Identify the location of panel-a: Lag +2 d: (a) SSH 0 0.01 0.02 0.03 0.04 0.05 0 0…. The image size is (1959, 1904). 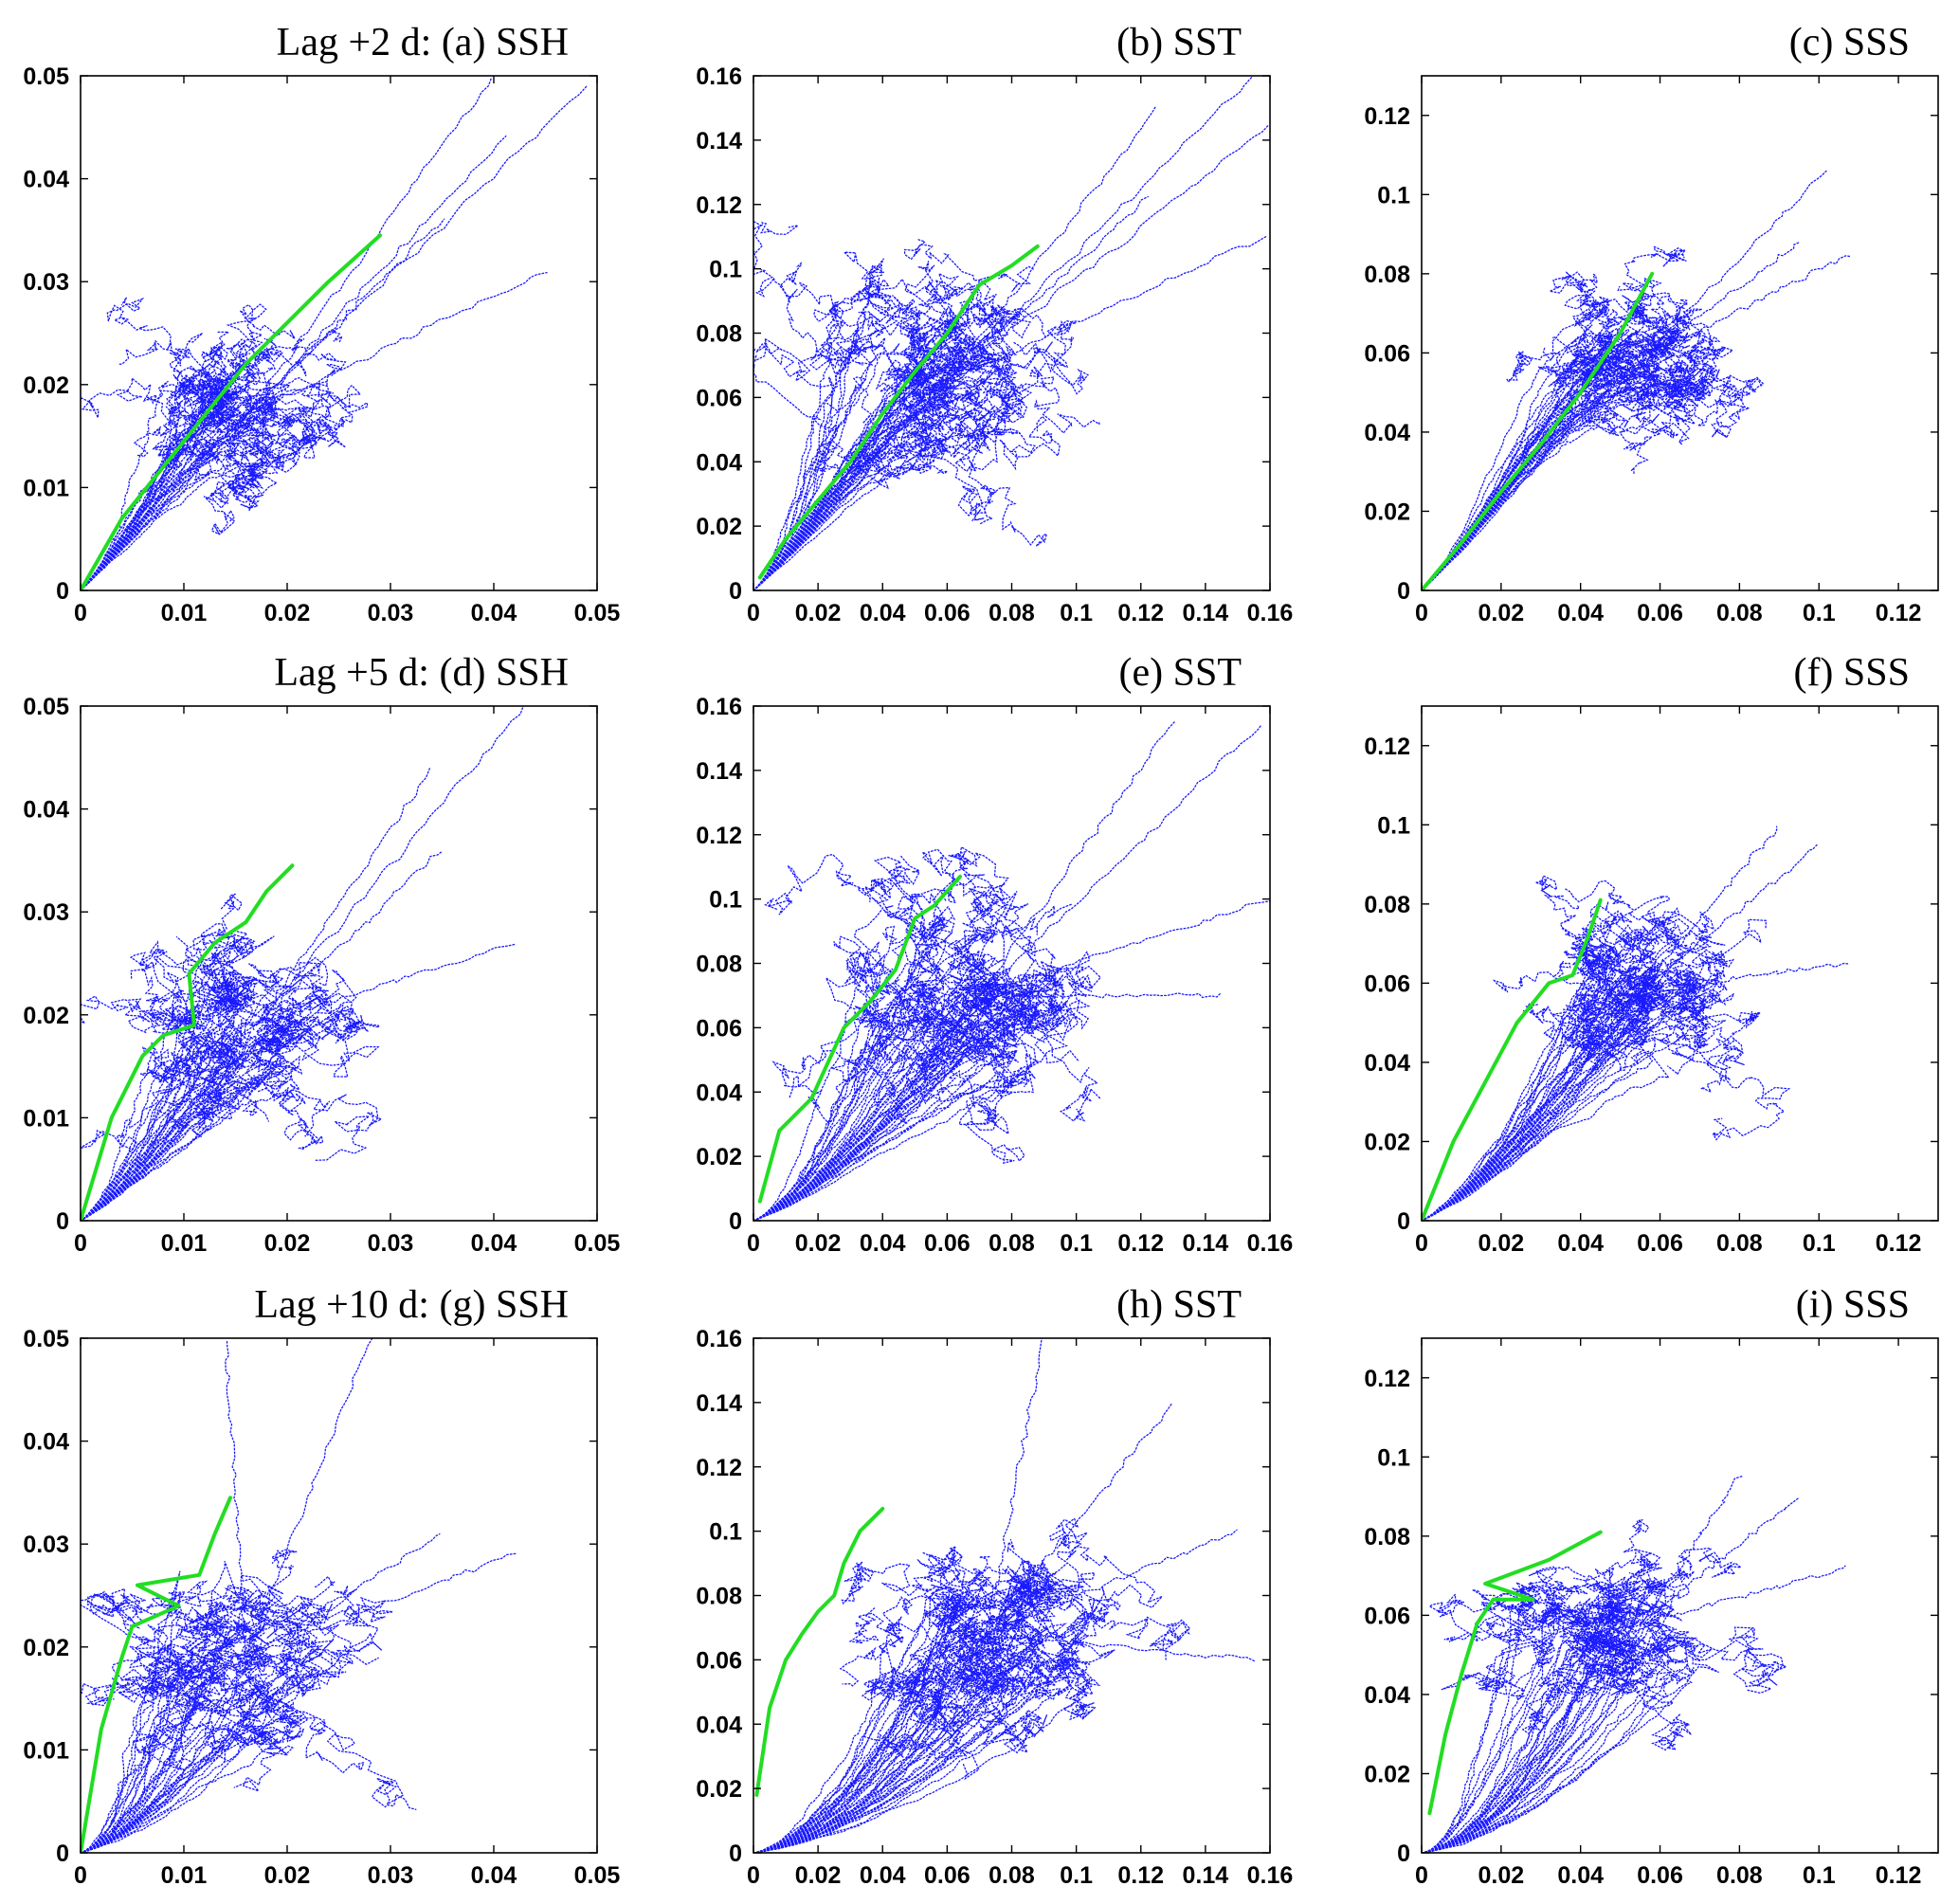
(322, 323).